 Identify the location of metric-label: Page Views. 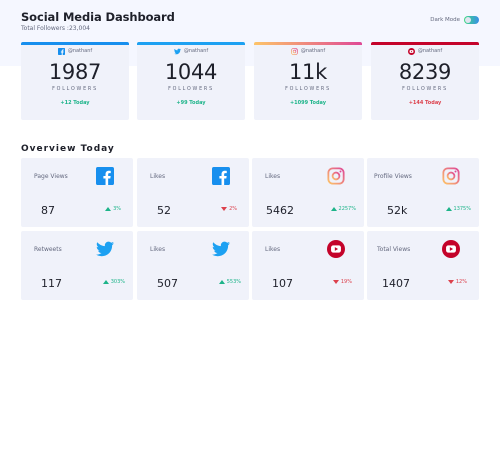
(51, 176).